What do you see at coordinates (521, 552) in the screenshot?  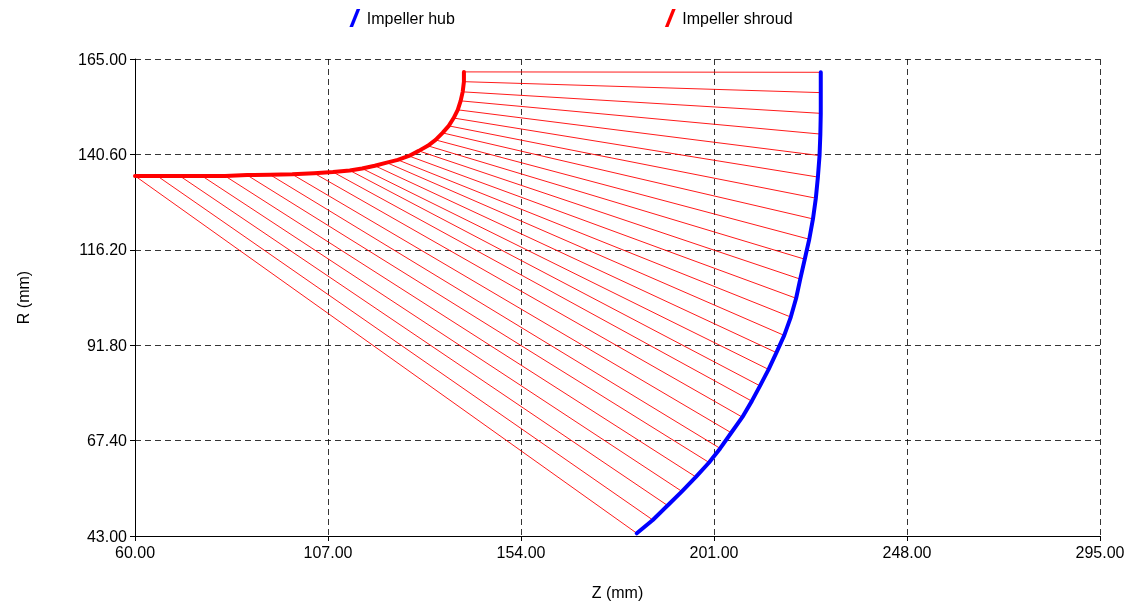 I see `x-tick-label: 154.00` at bounding box center [521, 552].